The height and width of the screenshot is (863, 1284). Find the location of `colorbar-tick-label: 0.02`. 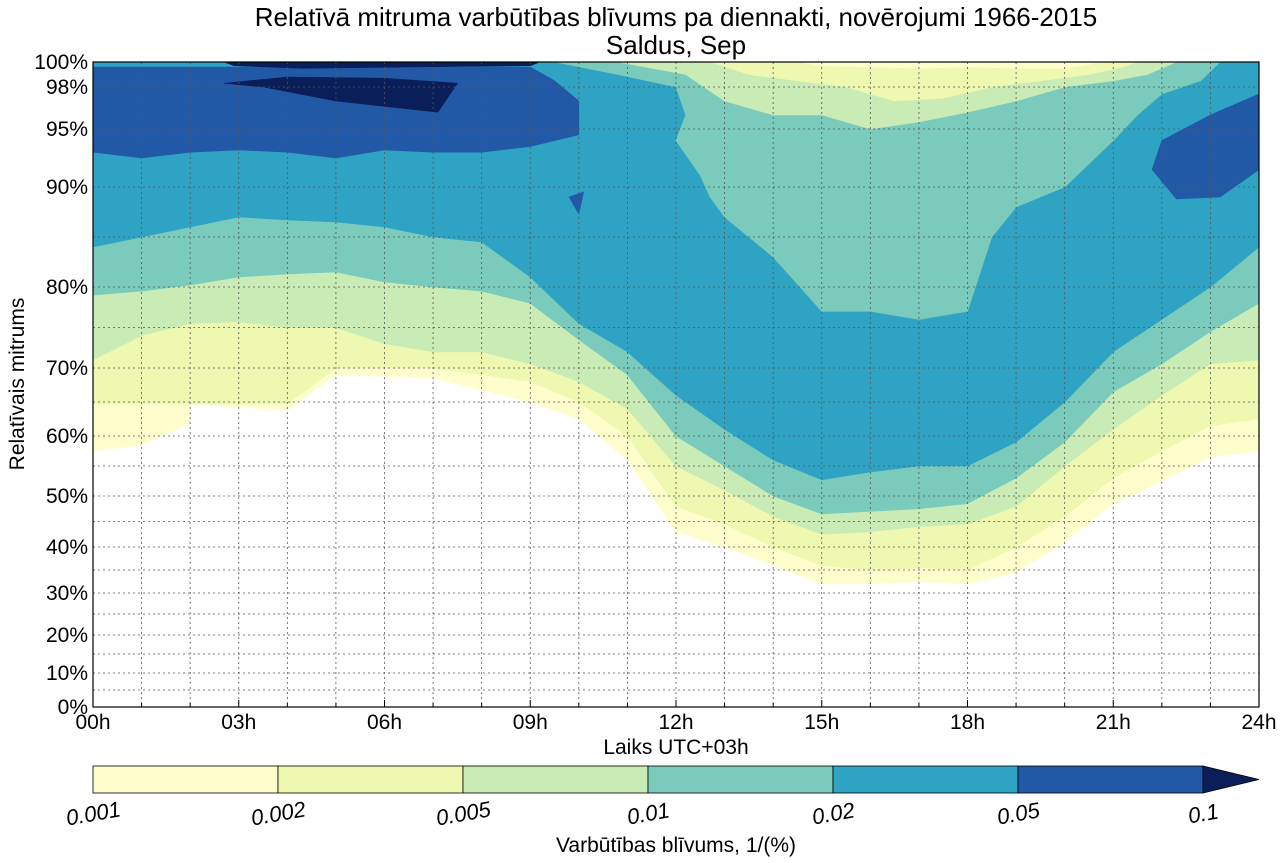

colorbar-tick-label: 0.02 is located at coordinates (833, 813).